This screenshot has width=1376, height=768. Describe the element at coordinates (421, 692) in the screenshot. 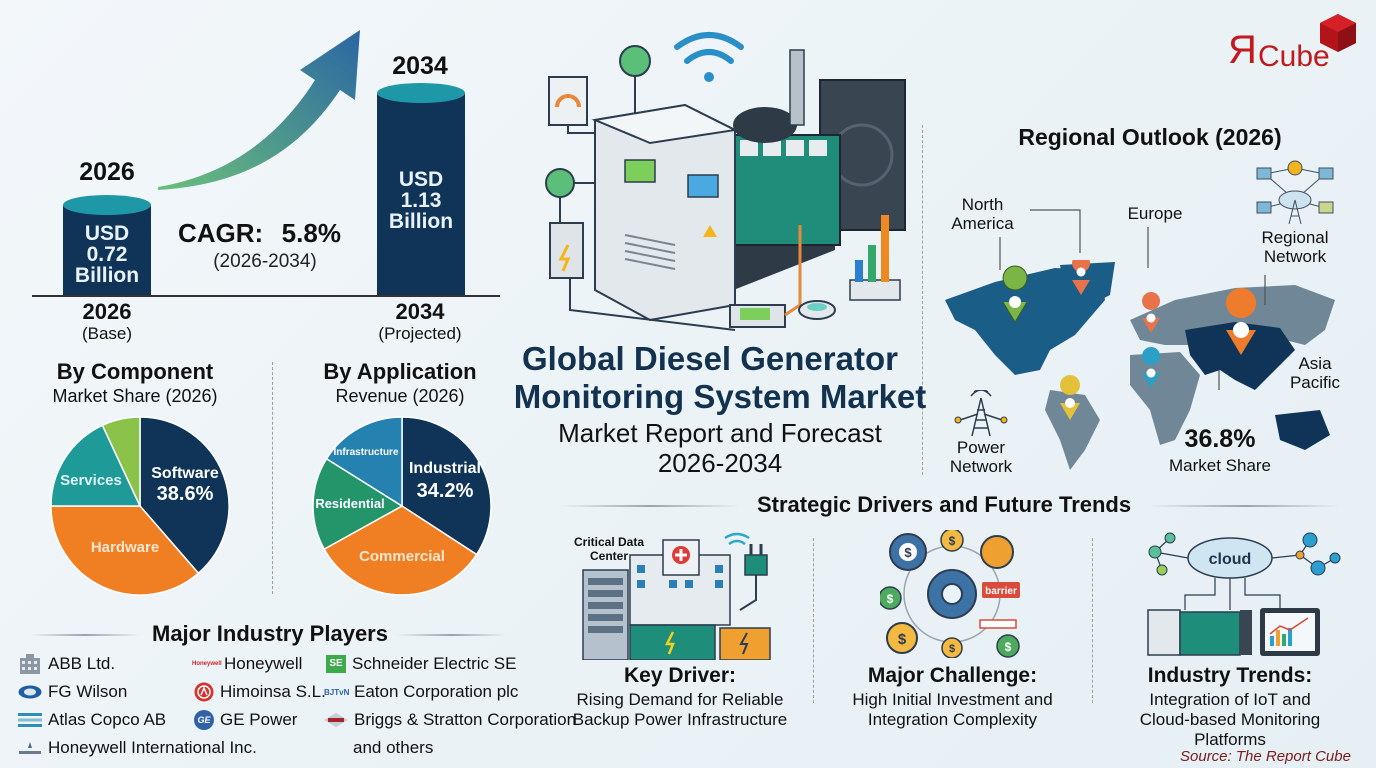

I see `player-eaton: BJTvN Eaton Corporation plc` at that location.